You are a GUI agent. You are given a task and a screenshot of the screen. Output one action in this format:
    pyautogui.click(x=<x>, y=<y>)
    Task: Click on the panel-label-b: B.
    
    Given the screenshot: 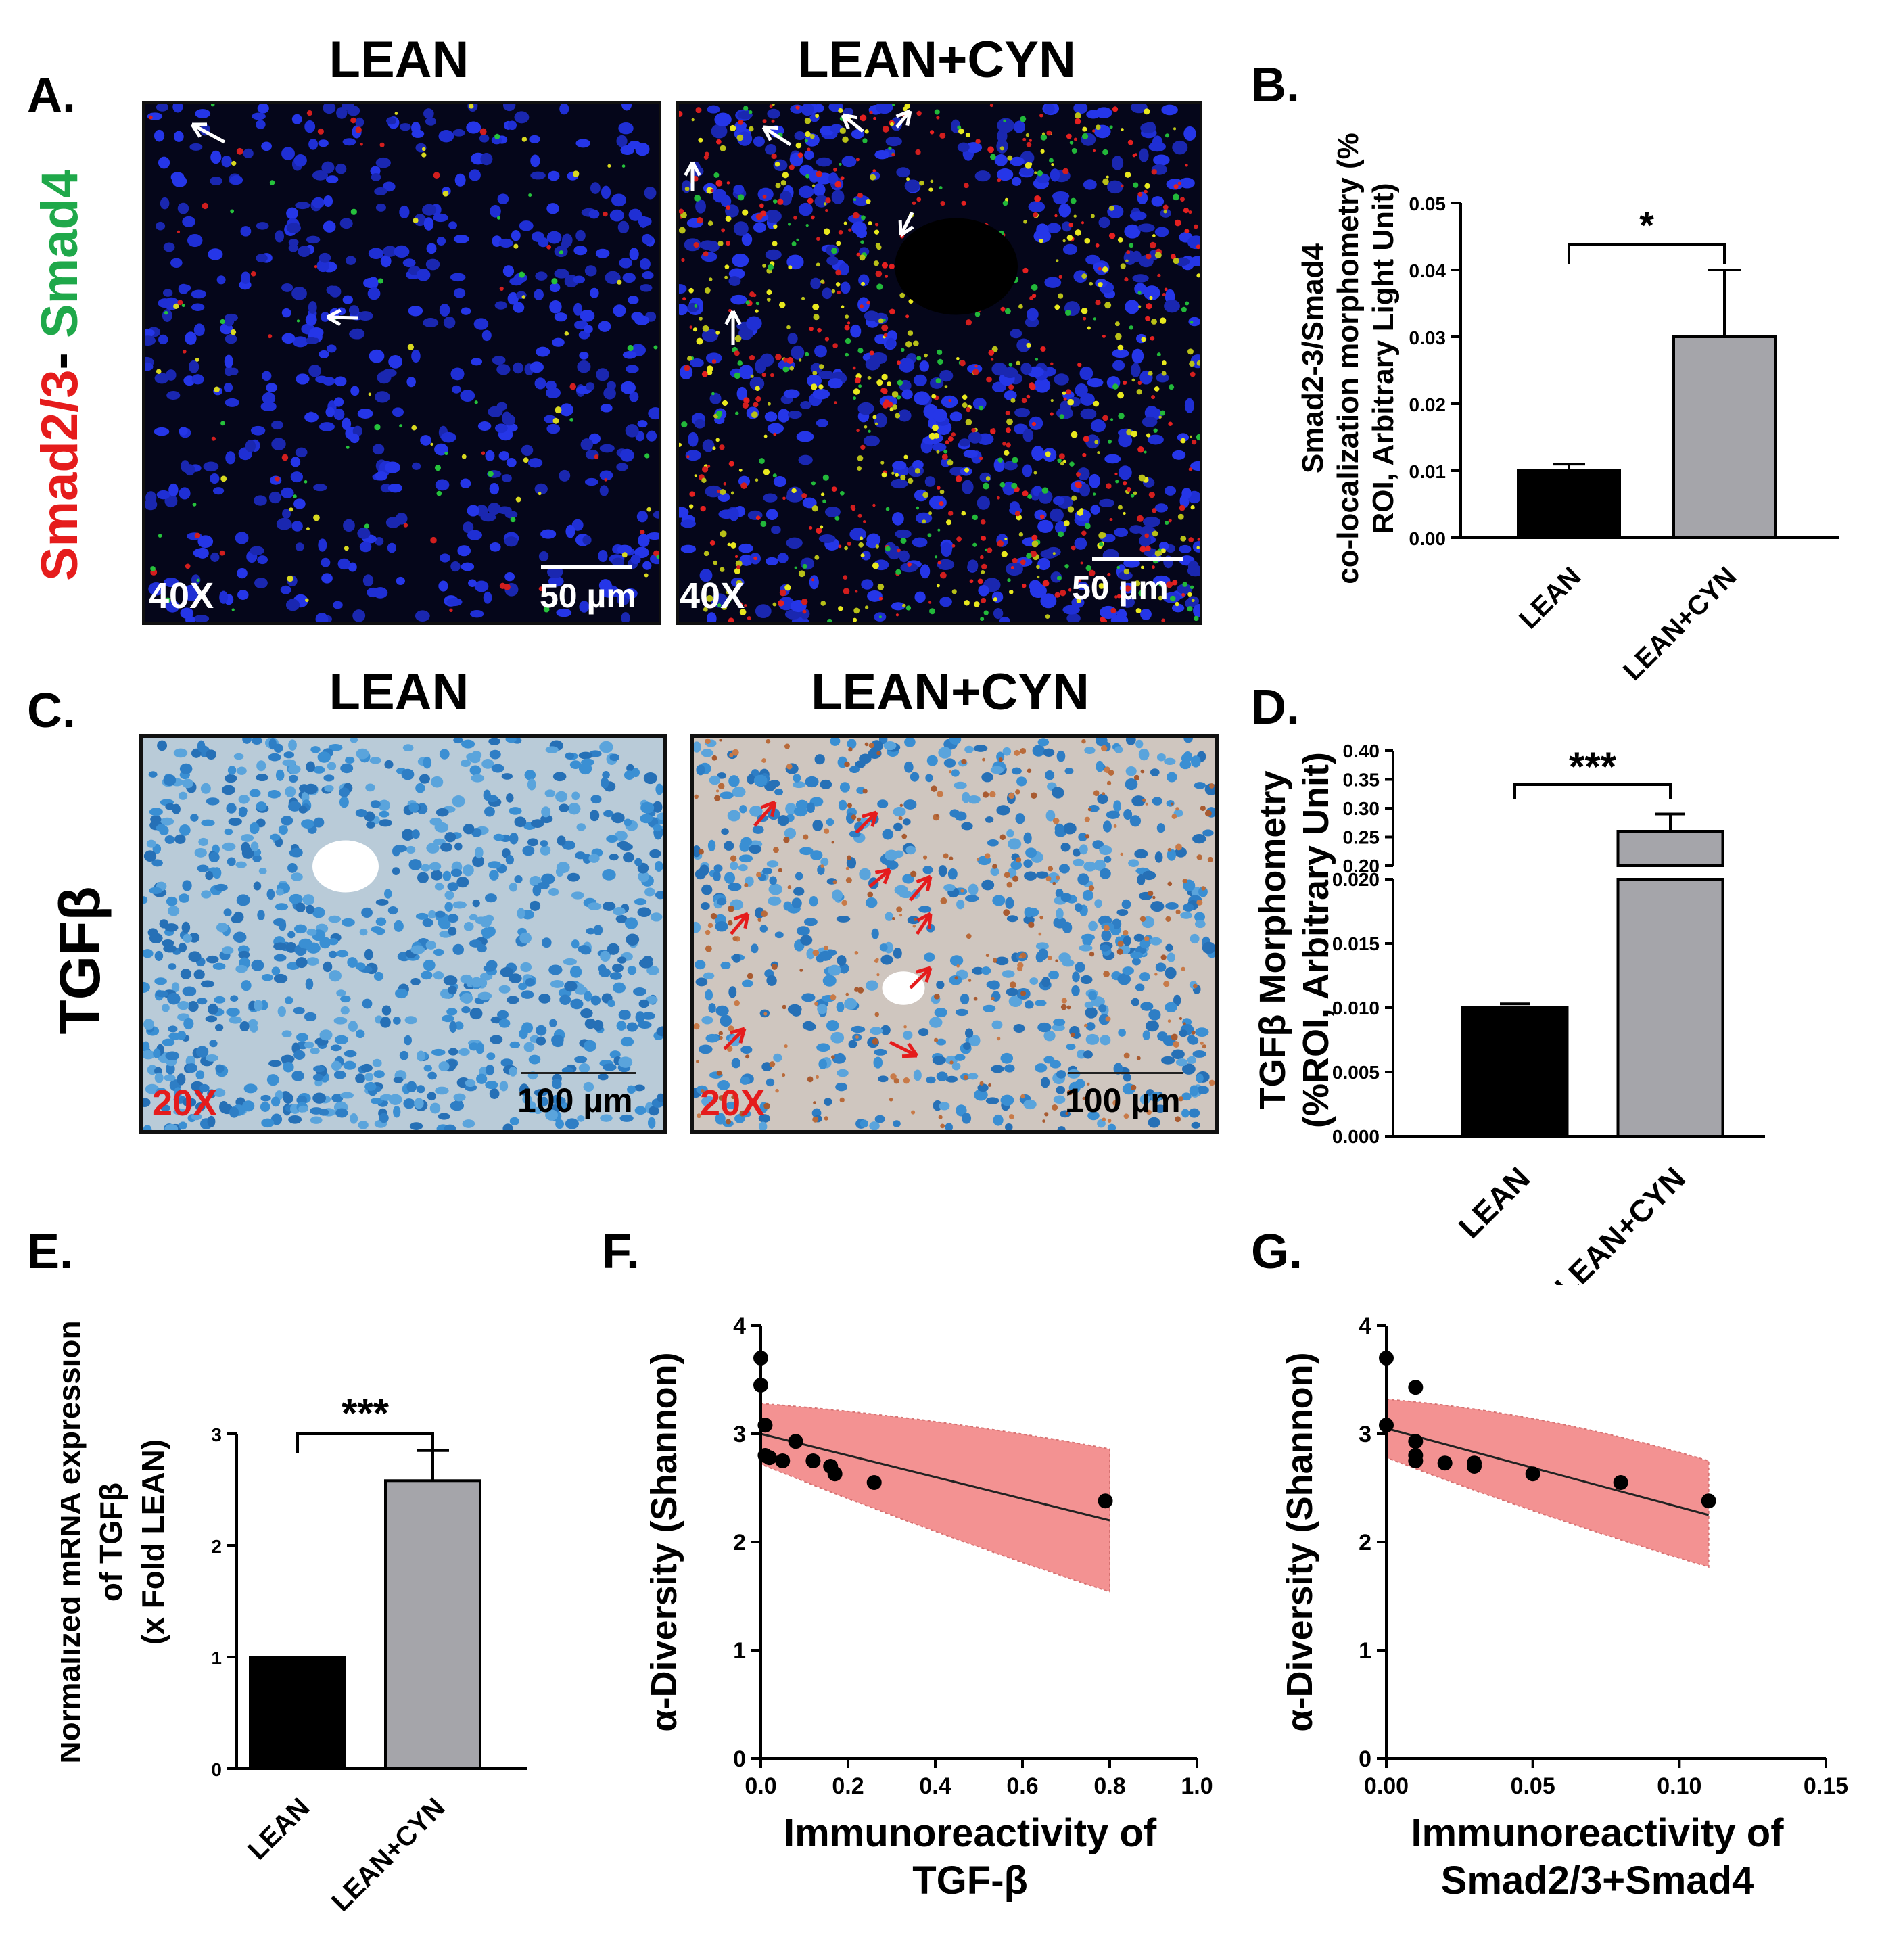 What is the action you would take?
    pyautogui.click(x=1275, y=85)
    